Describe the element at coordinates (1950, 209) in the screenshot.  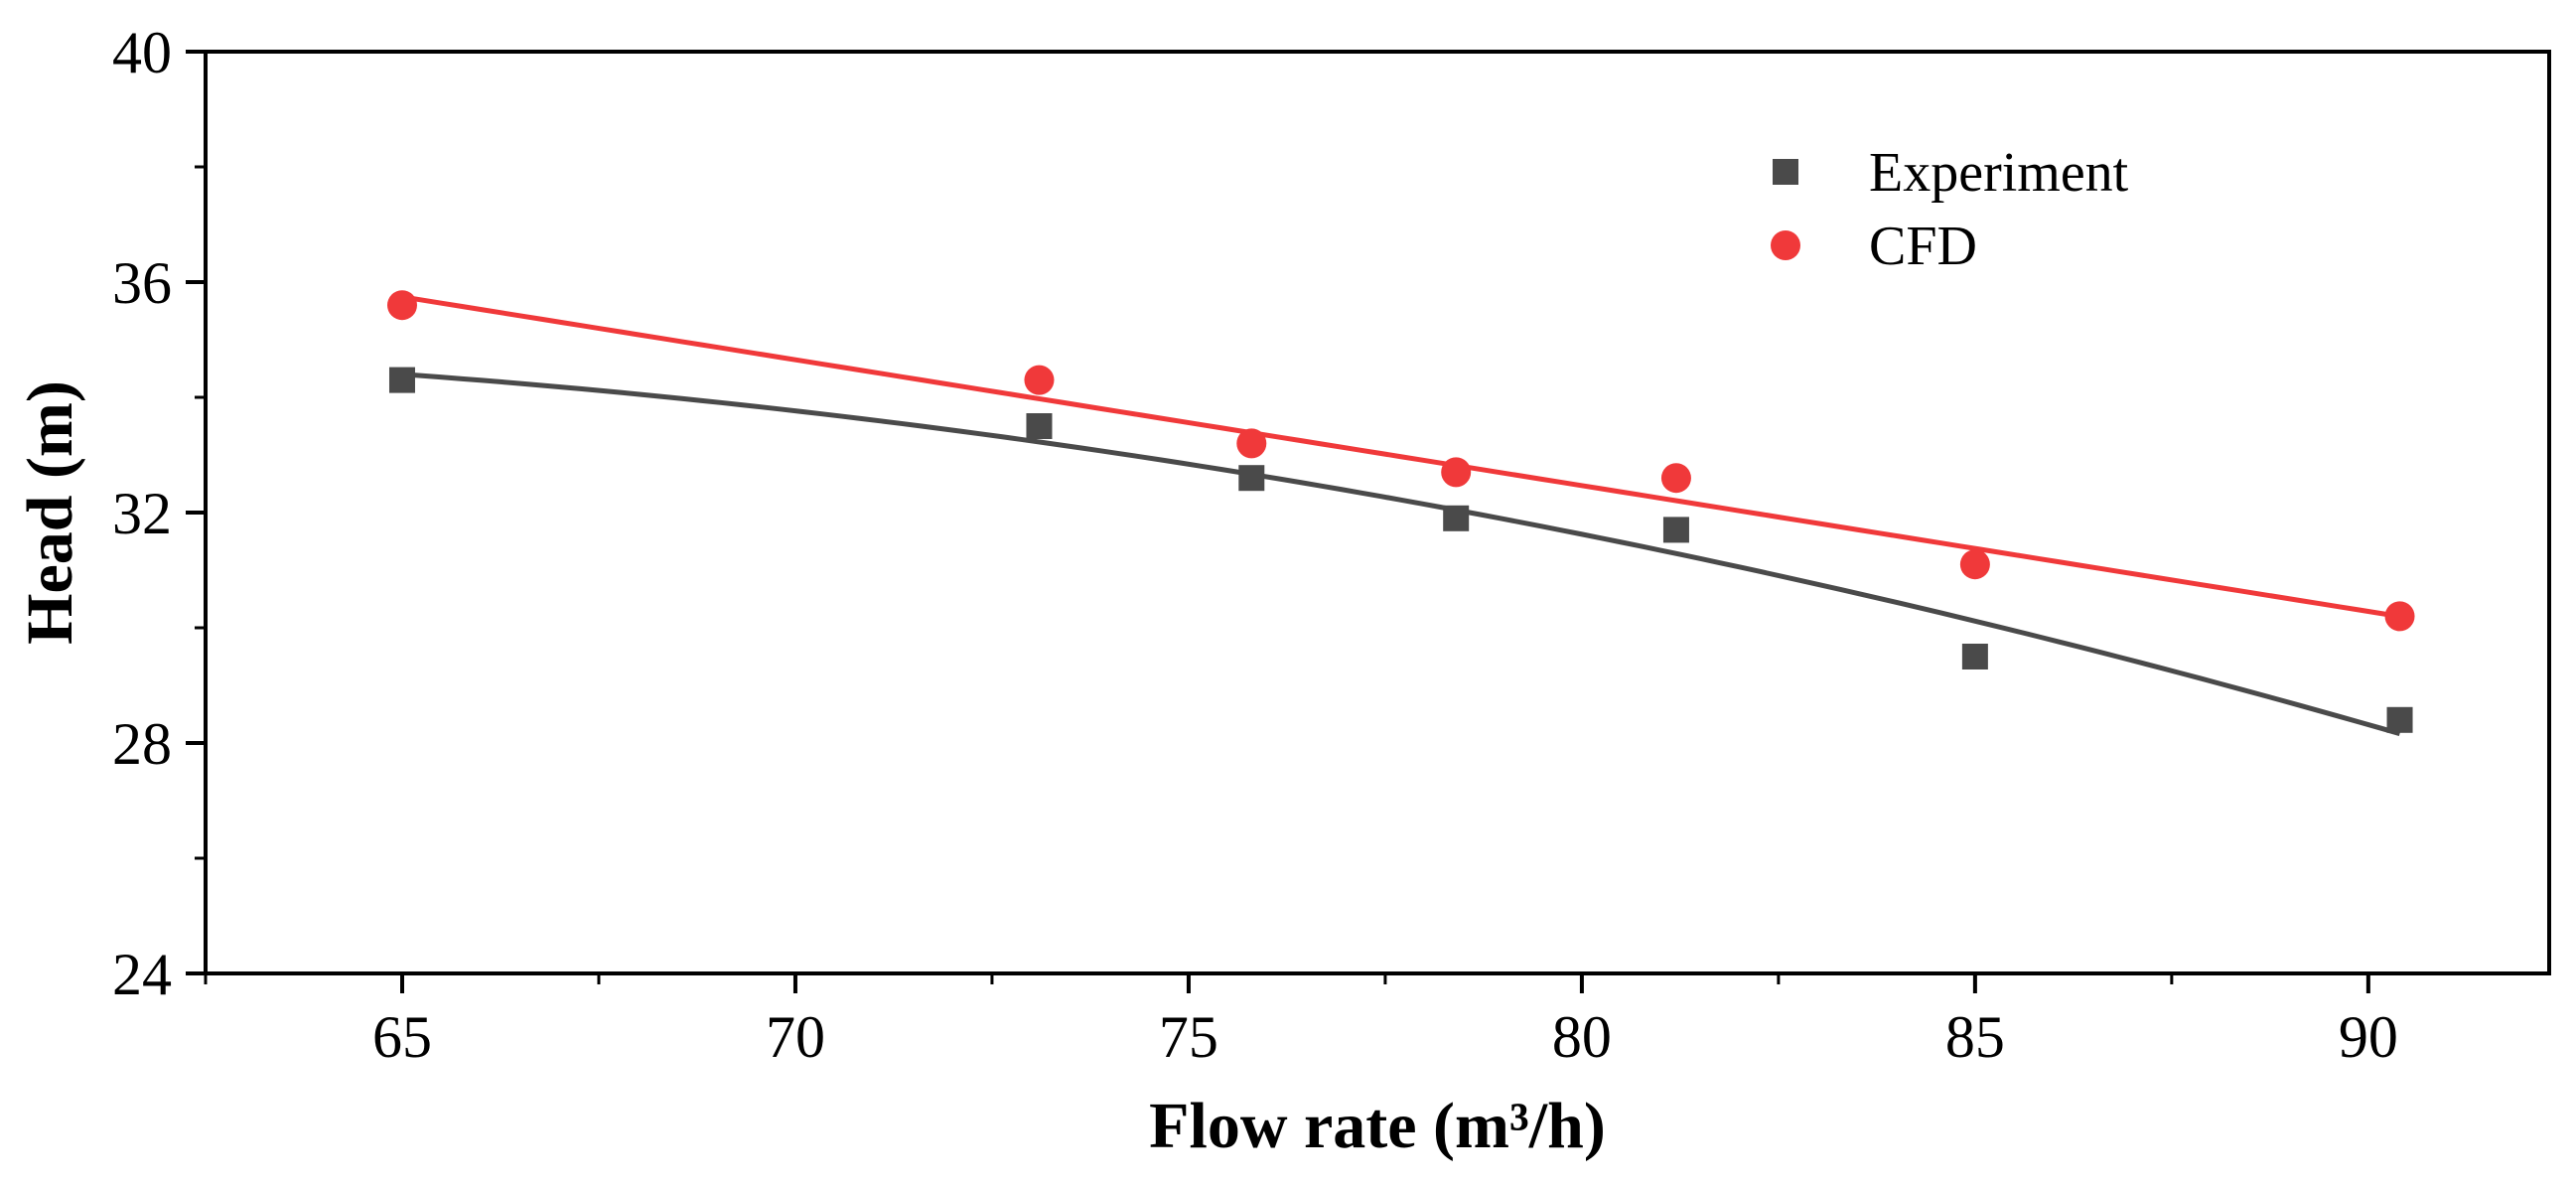
I see `legend: Experiment CFD` at that location.